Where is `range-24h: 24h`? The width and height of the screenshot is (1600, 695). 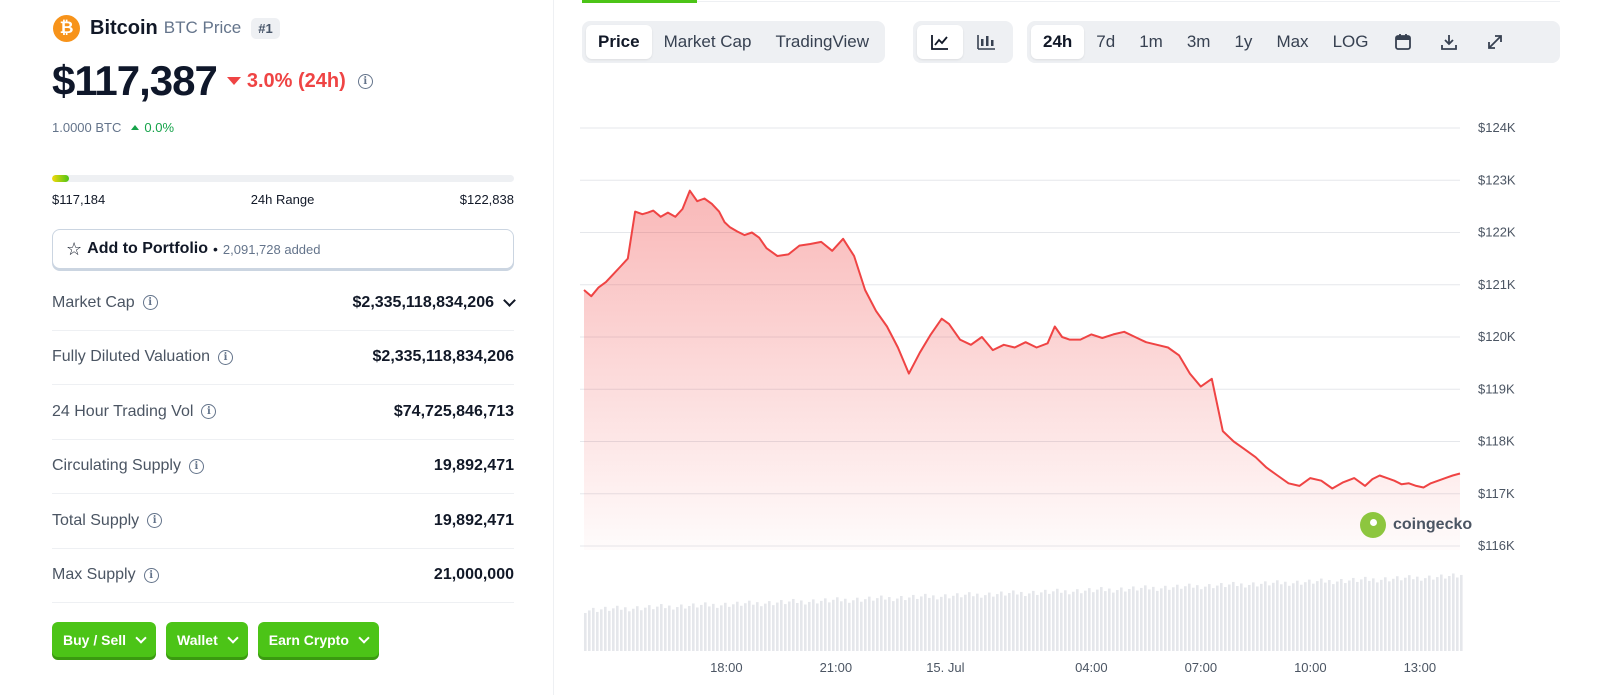 range-24h: 24h is located at coordinates (1058, 42).